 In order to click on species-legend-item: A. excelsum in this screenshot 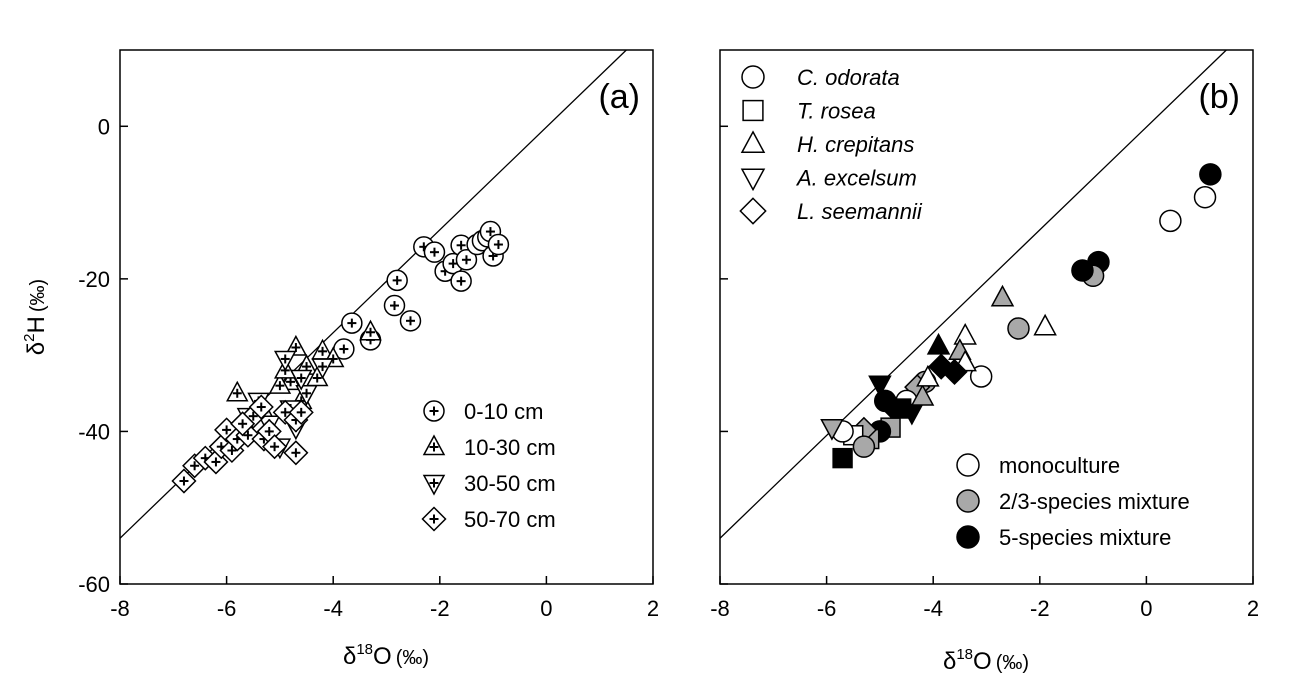, I will do `click(828, 179)`.